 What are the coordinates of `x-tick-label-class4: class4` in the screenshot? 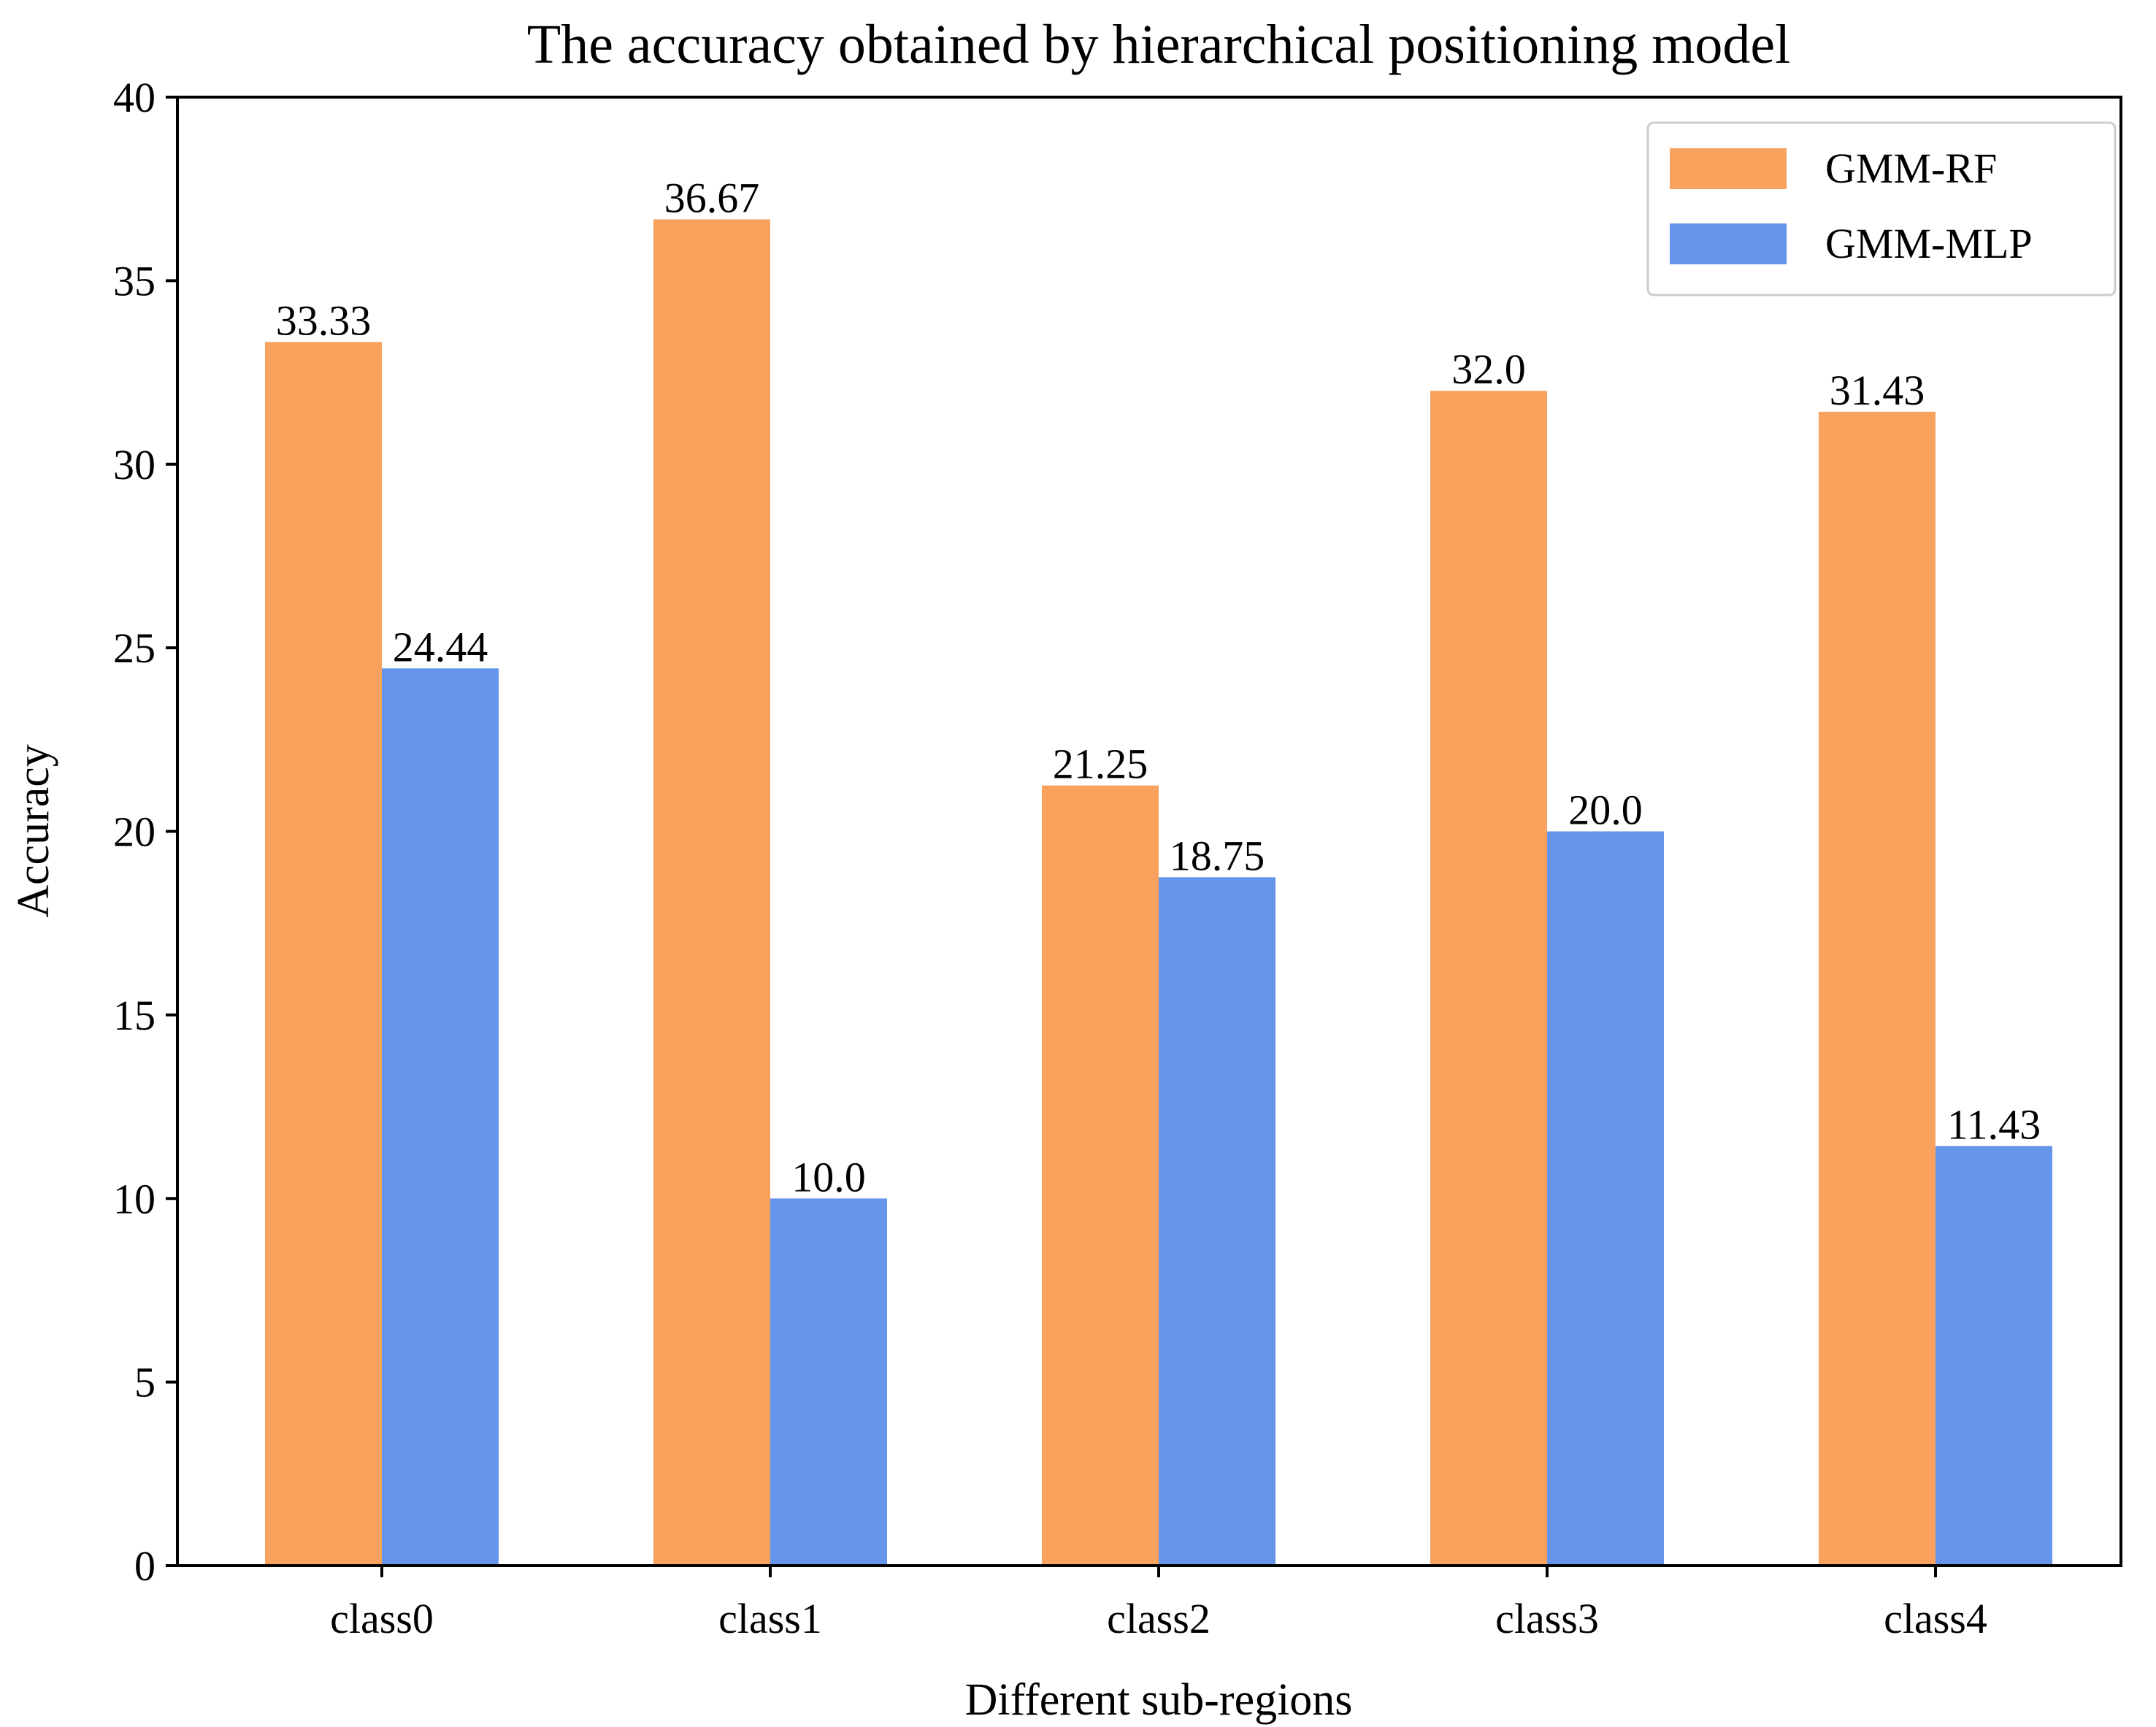 It's located at (1935, 1618).